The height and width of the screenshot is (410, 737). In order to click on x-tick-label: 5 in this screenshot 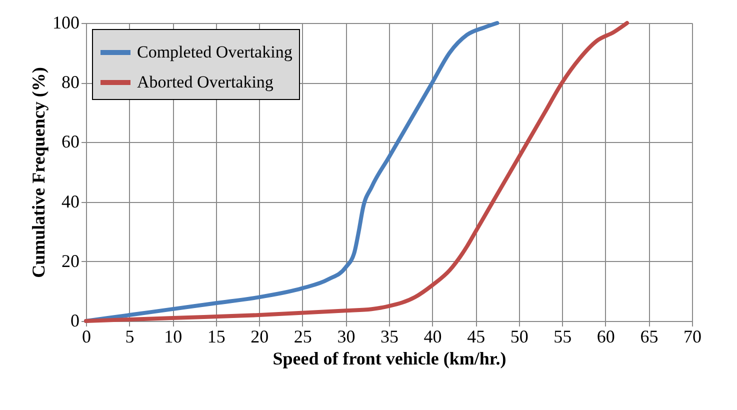, I will do `click(129, 336)`.